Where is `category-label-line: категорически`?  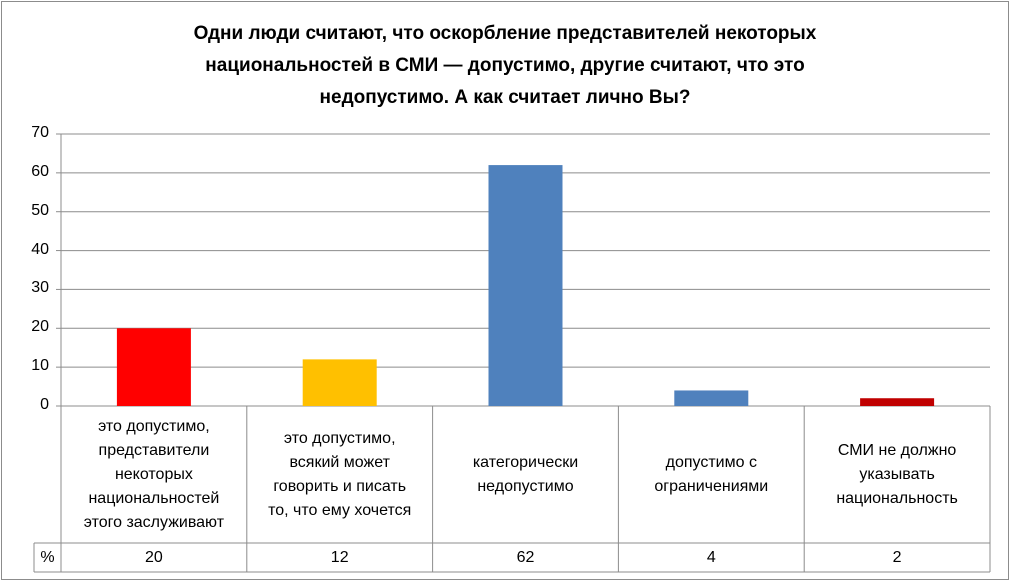 category-label-line: категорически is located at coordinates (525, 462).